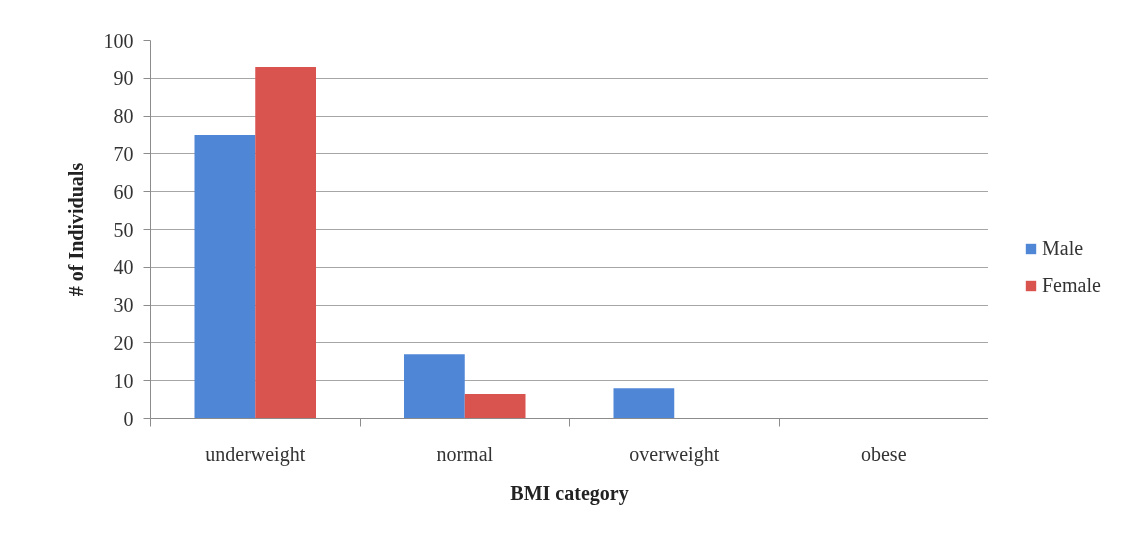 Image resolution: width=1146 pixels, height=533 pixels. Describe the element at coordinates (465, 453) in the screenshot. I see `x-tick-label: normal` at that location.